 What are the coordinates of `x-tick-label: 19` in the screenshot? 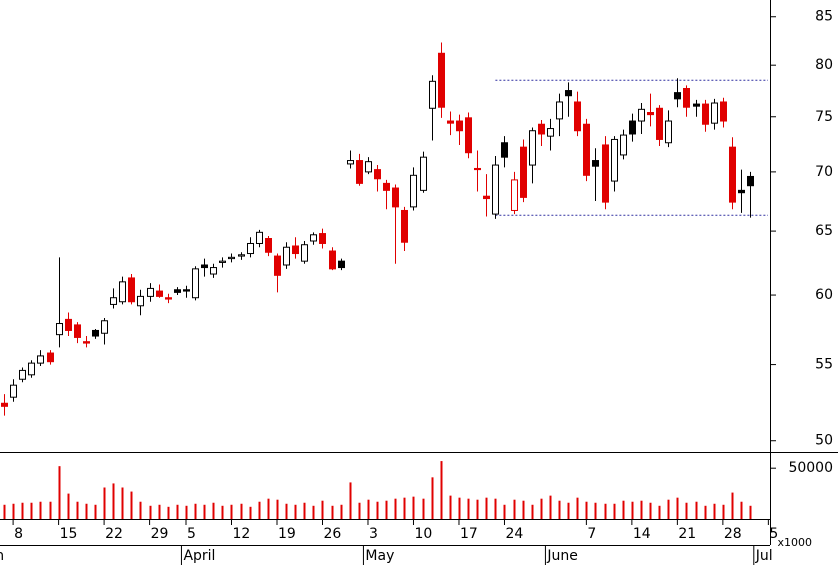 It's located at (287, 534).